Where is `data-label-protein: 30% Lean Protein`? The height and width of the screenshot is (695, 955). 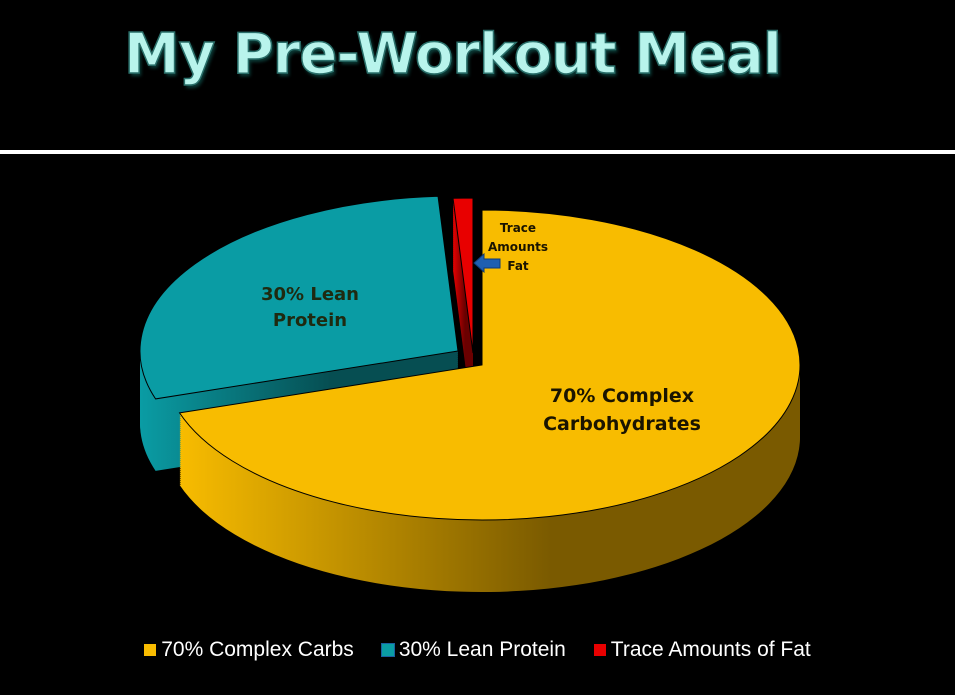 data-label-protein: 30% Lean Protein is located at coordinates (310, 307).